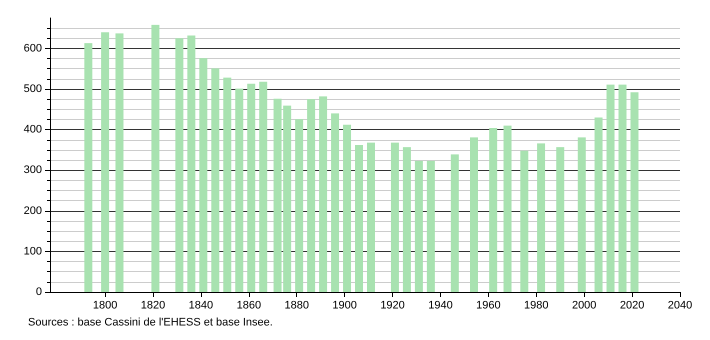  What do you see at coordinates (632, 306) in the screenshot?
I see `x-tick-label: 2020` at bounding box center [632, 306].